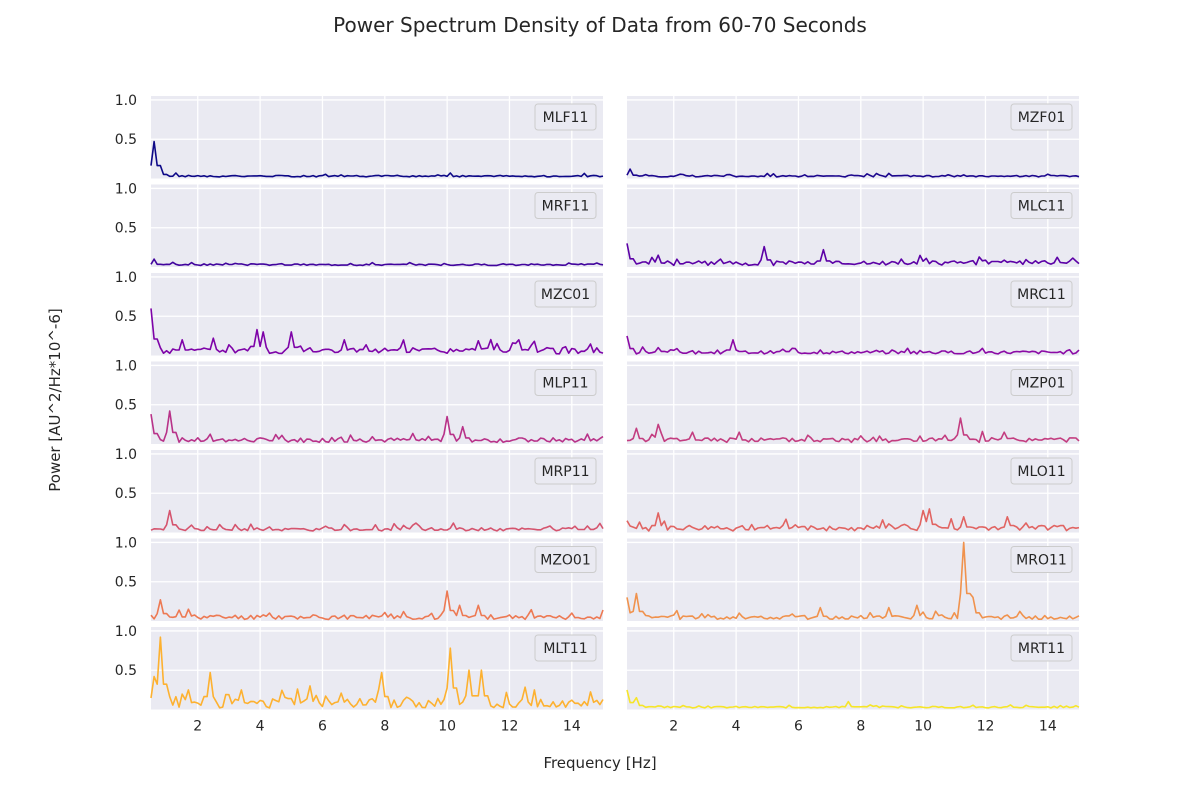  I want to click on legend-label: MLP11, so click(565, 384).